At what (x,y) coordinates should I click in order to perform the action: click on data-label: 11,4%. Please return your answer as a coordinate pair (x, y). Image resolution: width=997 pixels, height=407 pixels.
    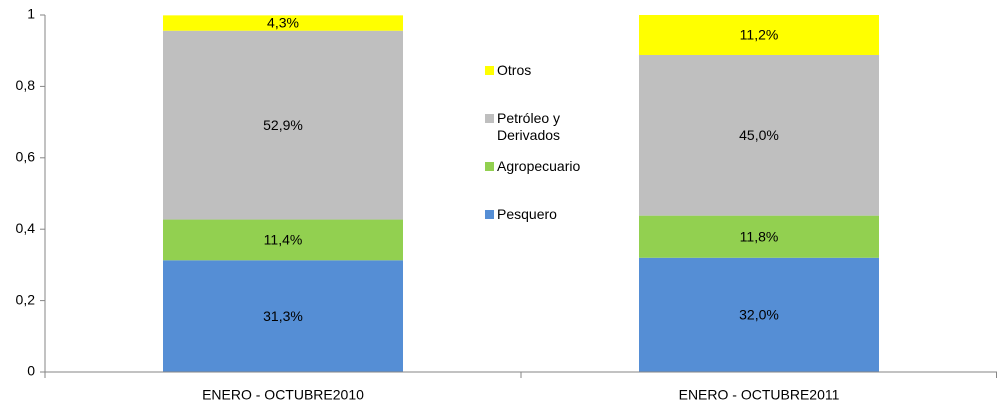
    Looking at the image, I should click on (283, 240).